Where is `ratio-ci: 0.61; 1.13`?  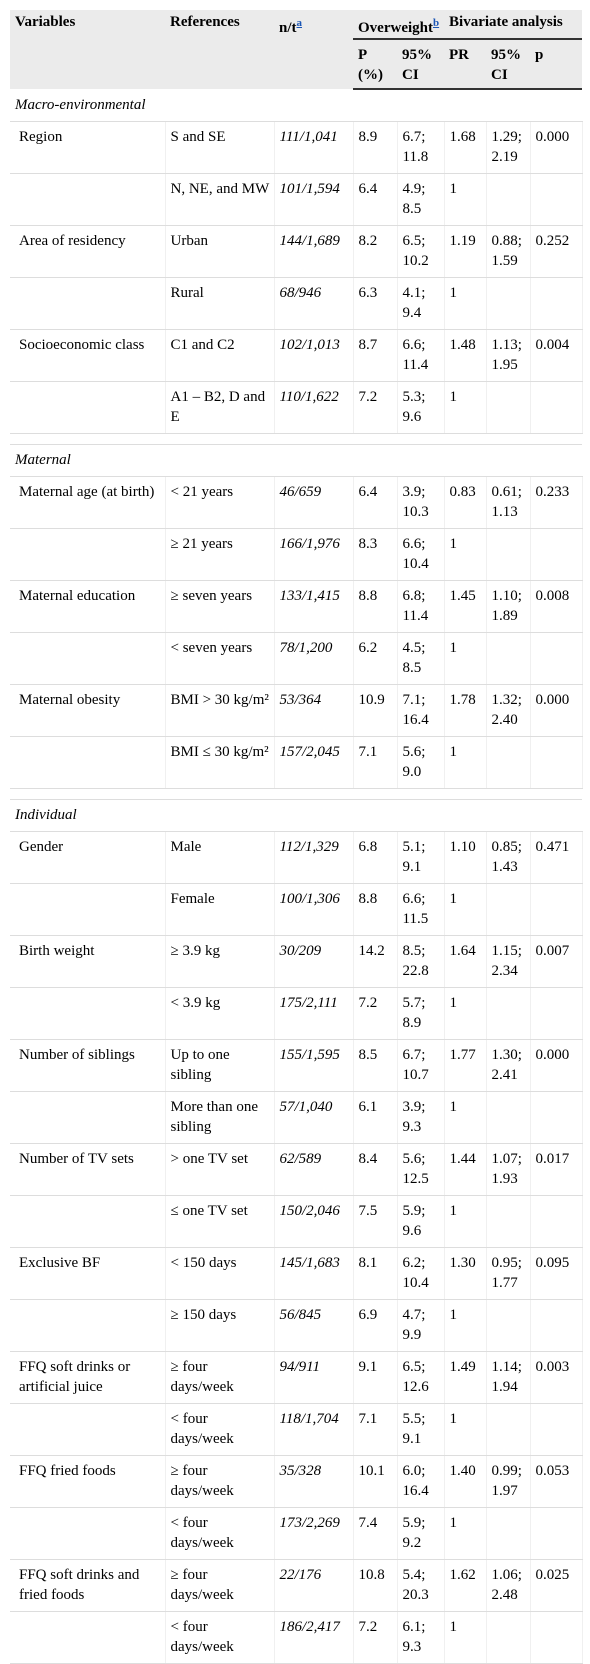
ratio-ci: 0.61; 1.13 is located at coordinates (508, 502).